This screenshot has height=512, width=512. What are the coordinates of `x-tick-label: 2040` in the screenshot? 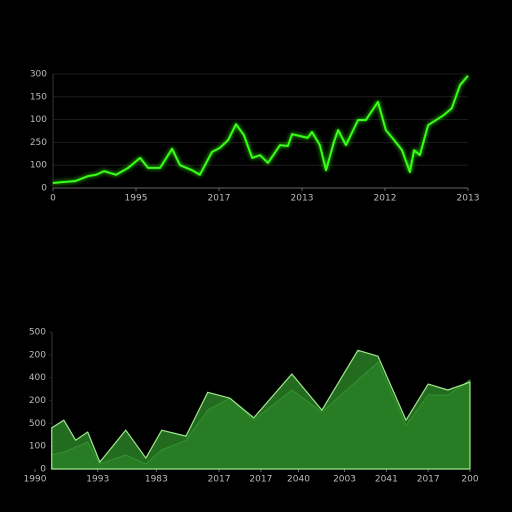 It's located at (298, 480).